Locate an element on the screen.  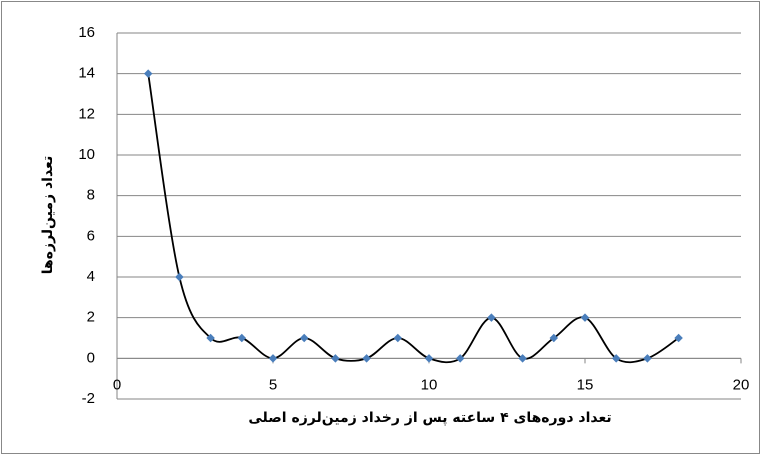
y-tick-label: -2 is located at coordinates (88, 398).